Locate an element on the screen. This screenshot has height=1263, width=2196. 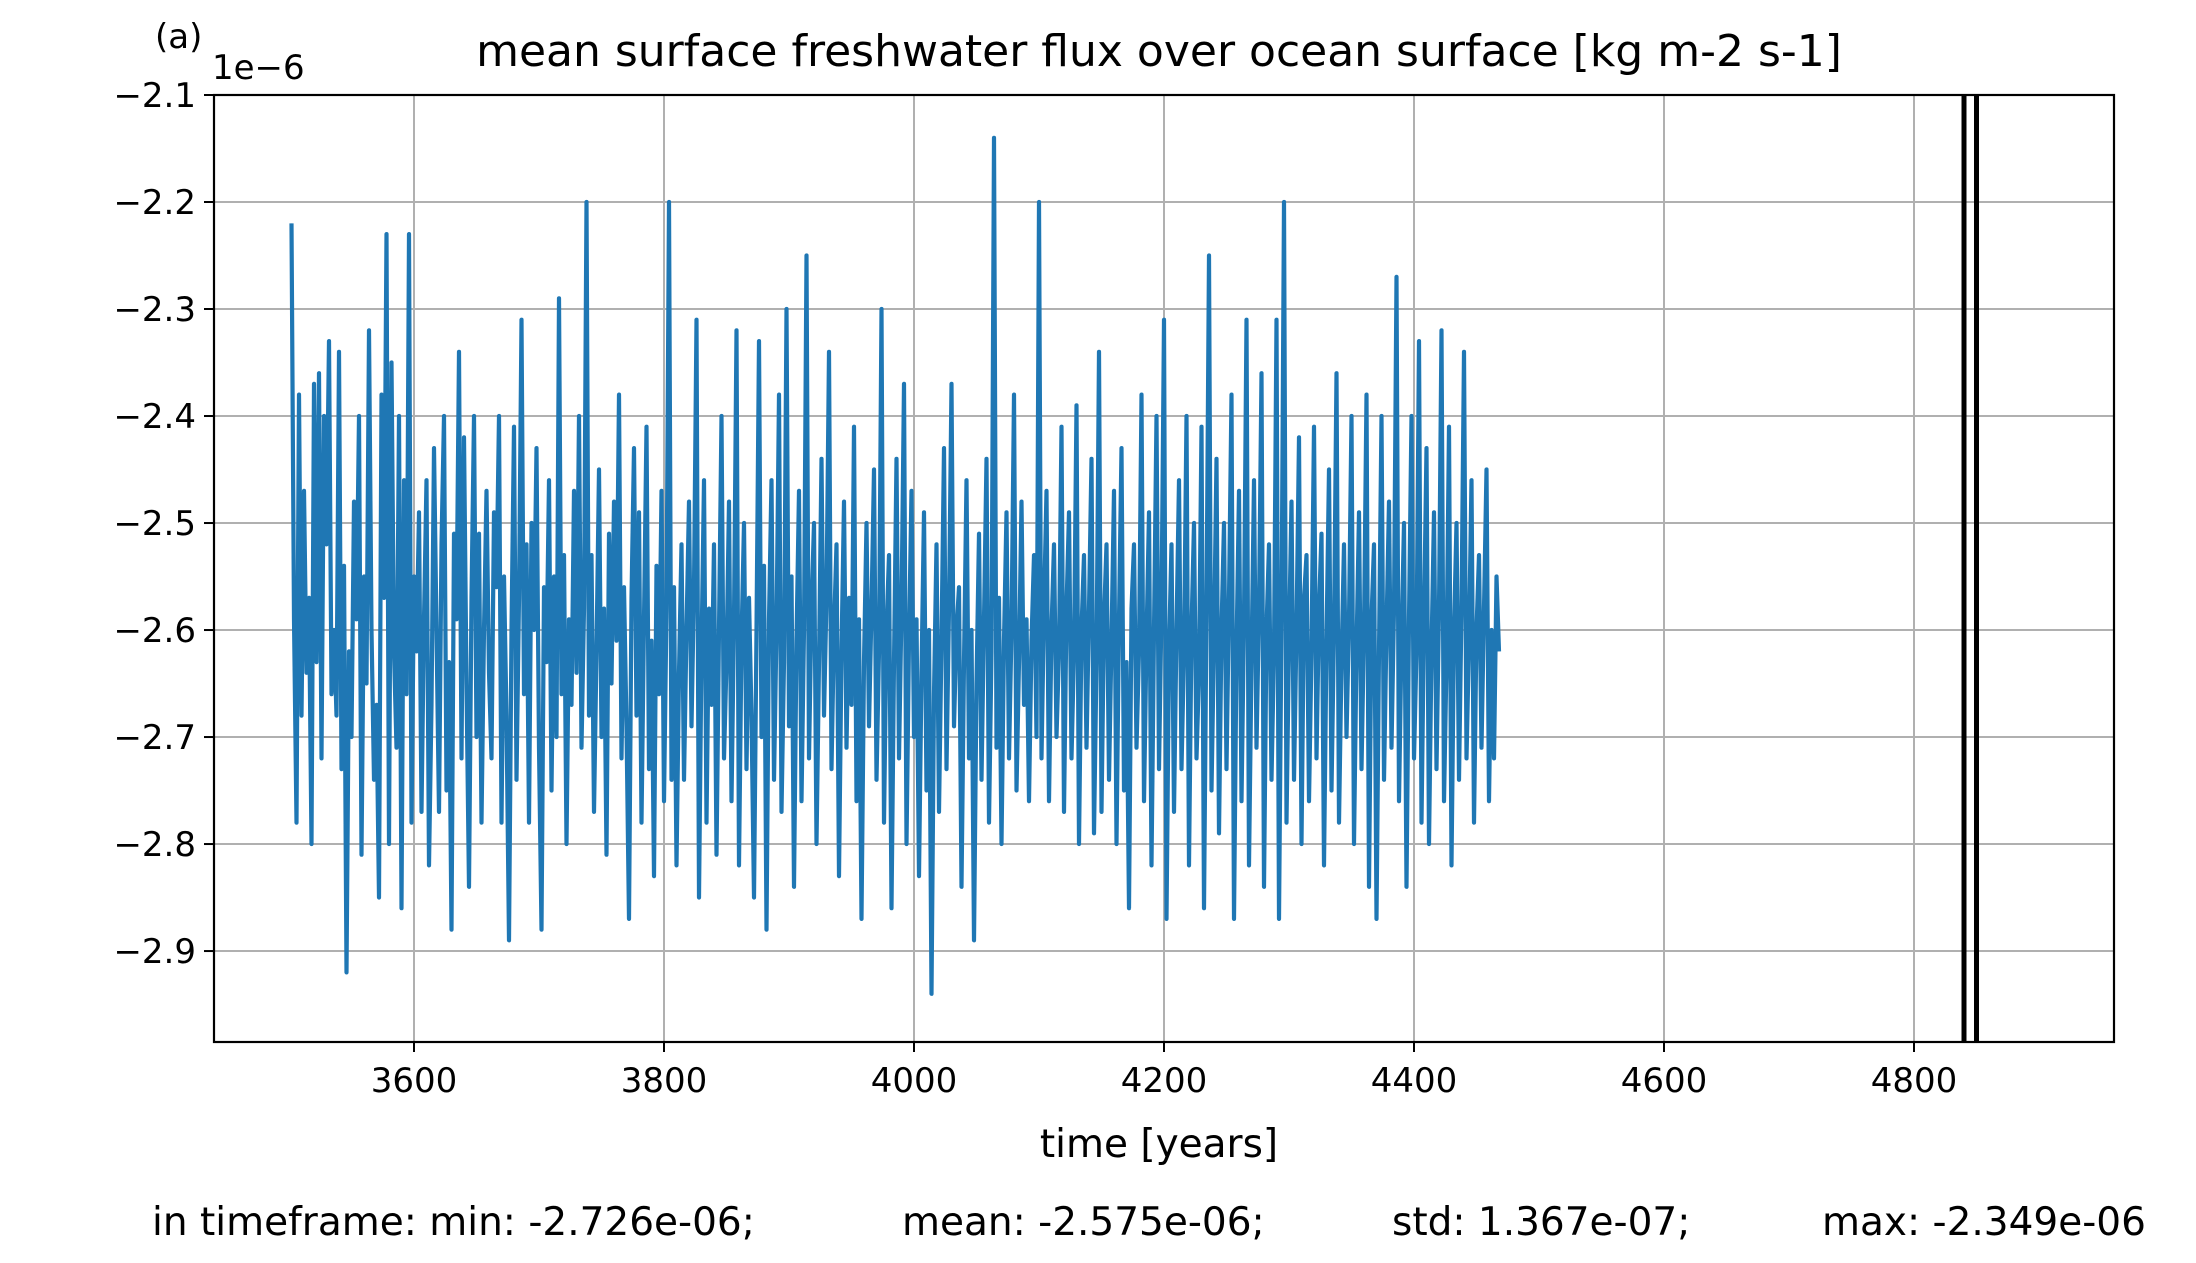
x-tick-label: 4800 is located at coordinates (1914, 1081).